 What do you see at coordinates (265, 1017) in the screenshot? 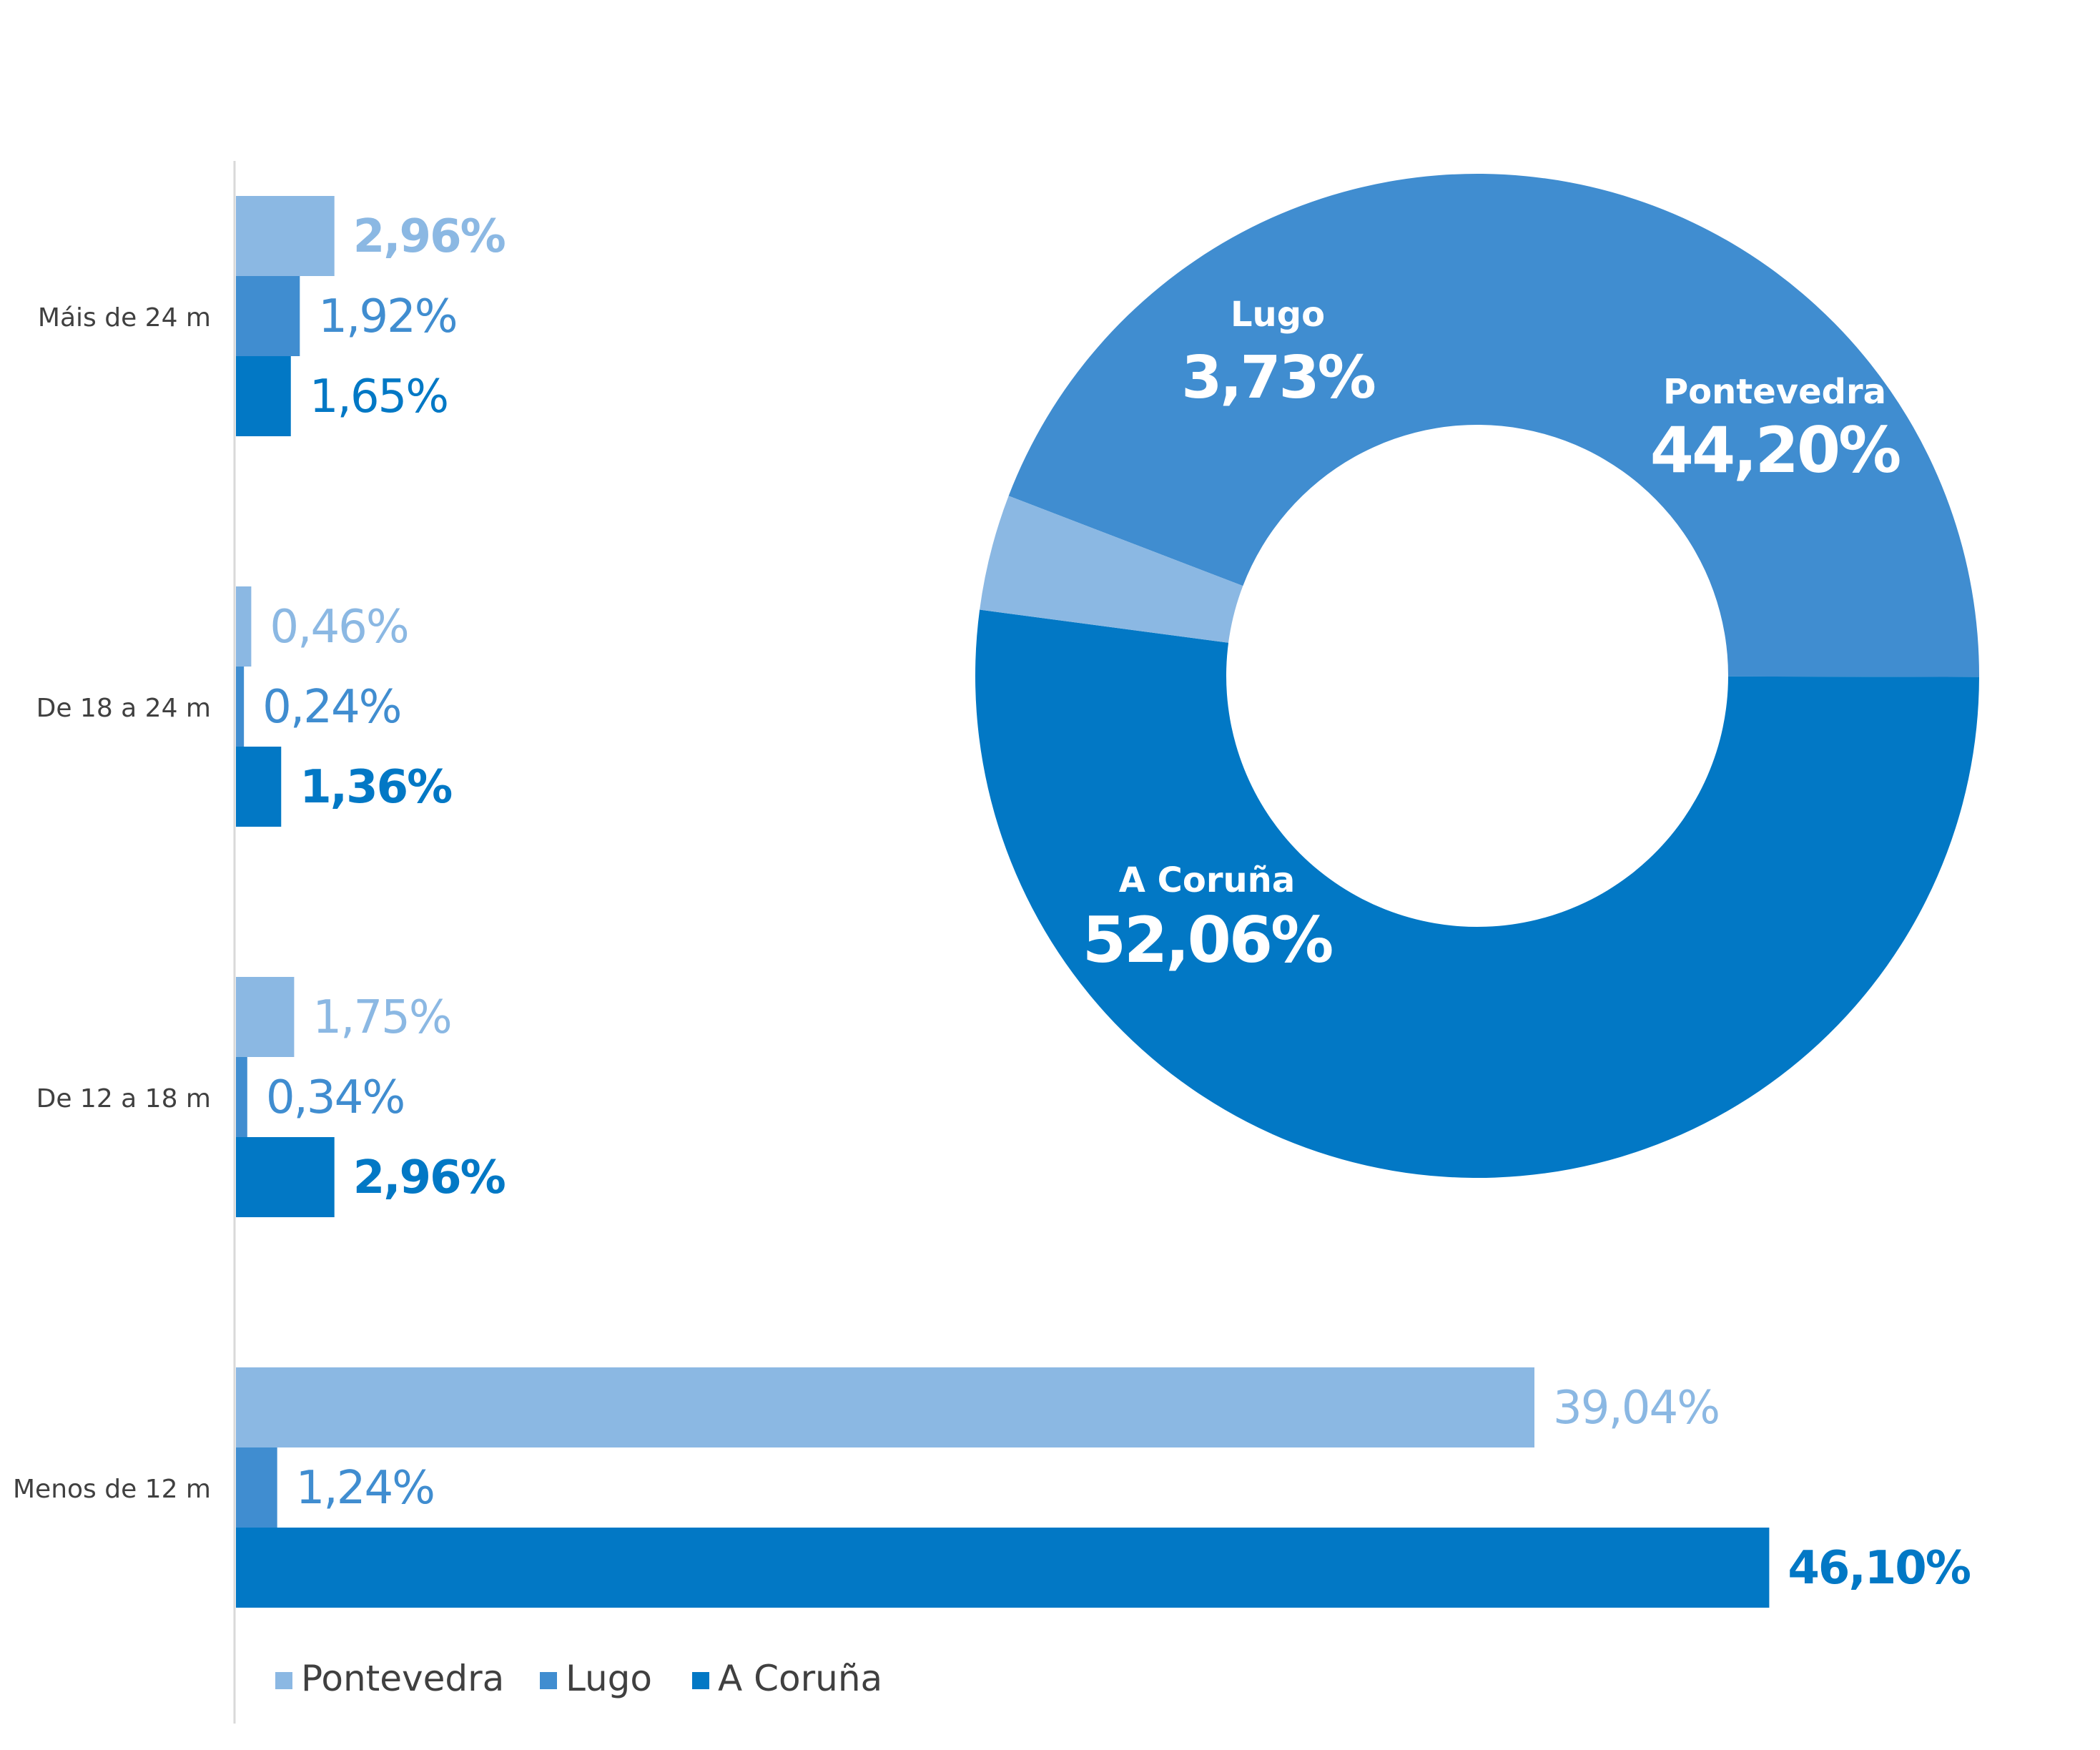
I see `bar-pontevedra-de-12-a-18-m` at bounding box center [265, 1017].